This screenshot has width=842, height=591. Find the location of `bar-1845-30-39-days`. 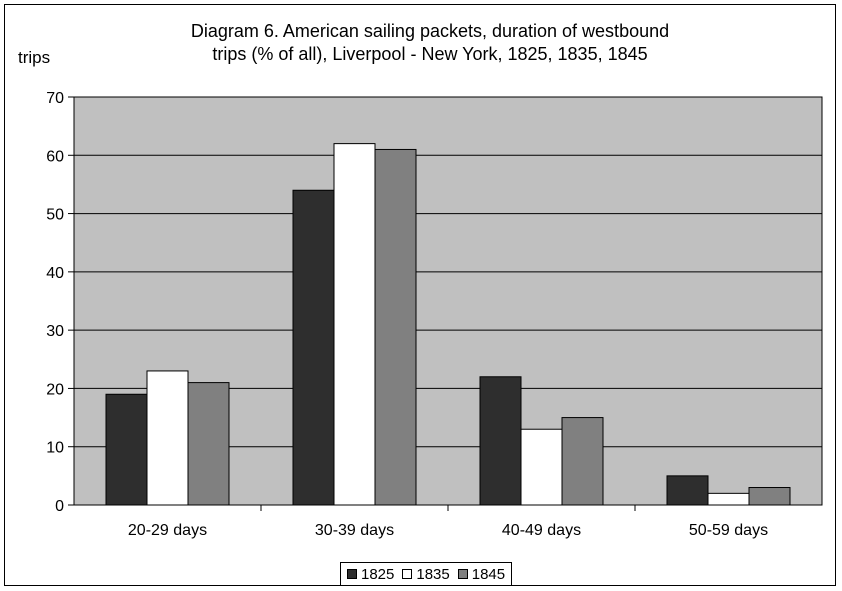

bar-1845-30-39-days is located at coordinates (395, 327).